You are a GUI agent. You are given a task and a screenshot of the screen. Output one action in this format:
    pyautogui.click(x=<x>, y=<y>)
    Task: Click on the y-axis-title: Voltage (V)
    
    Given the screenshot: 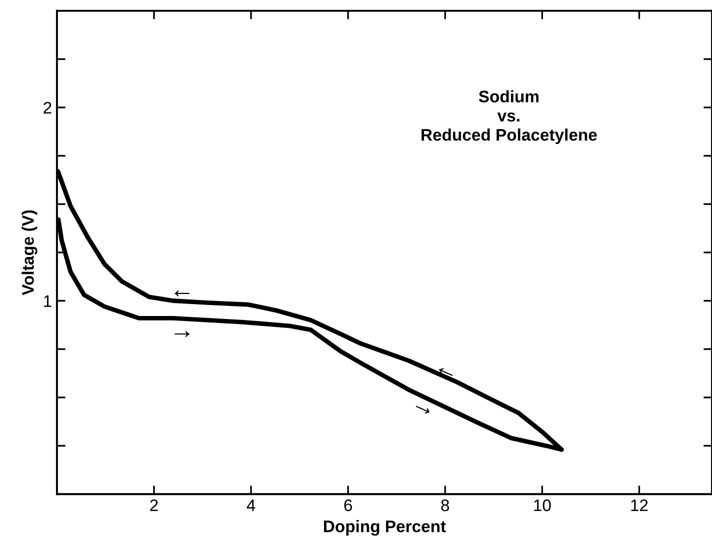 What is the action you would take?
    pyautogui.click(x=30, y=253)
    